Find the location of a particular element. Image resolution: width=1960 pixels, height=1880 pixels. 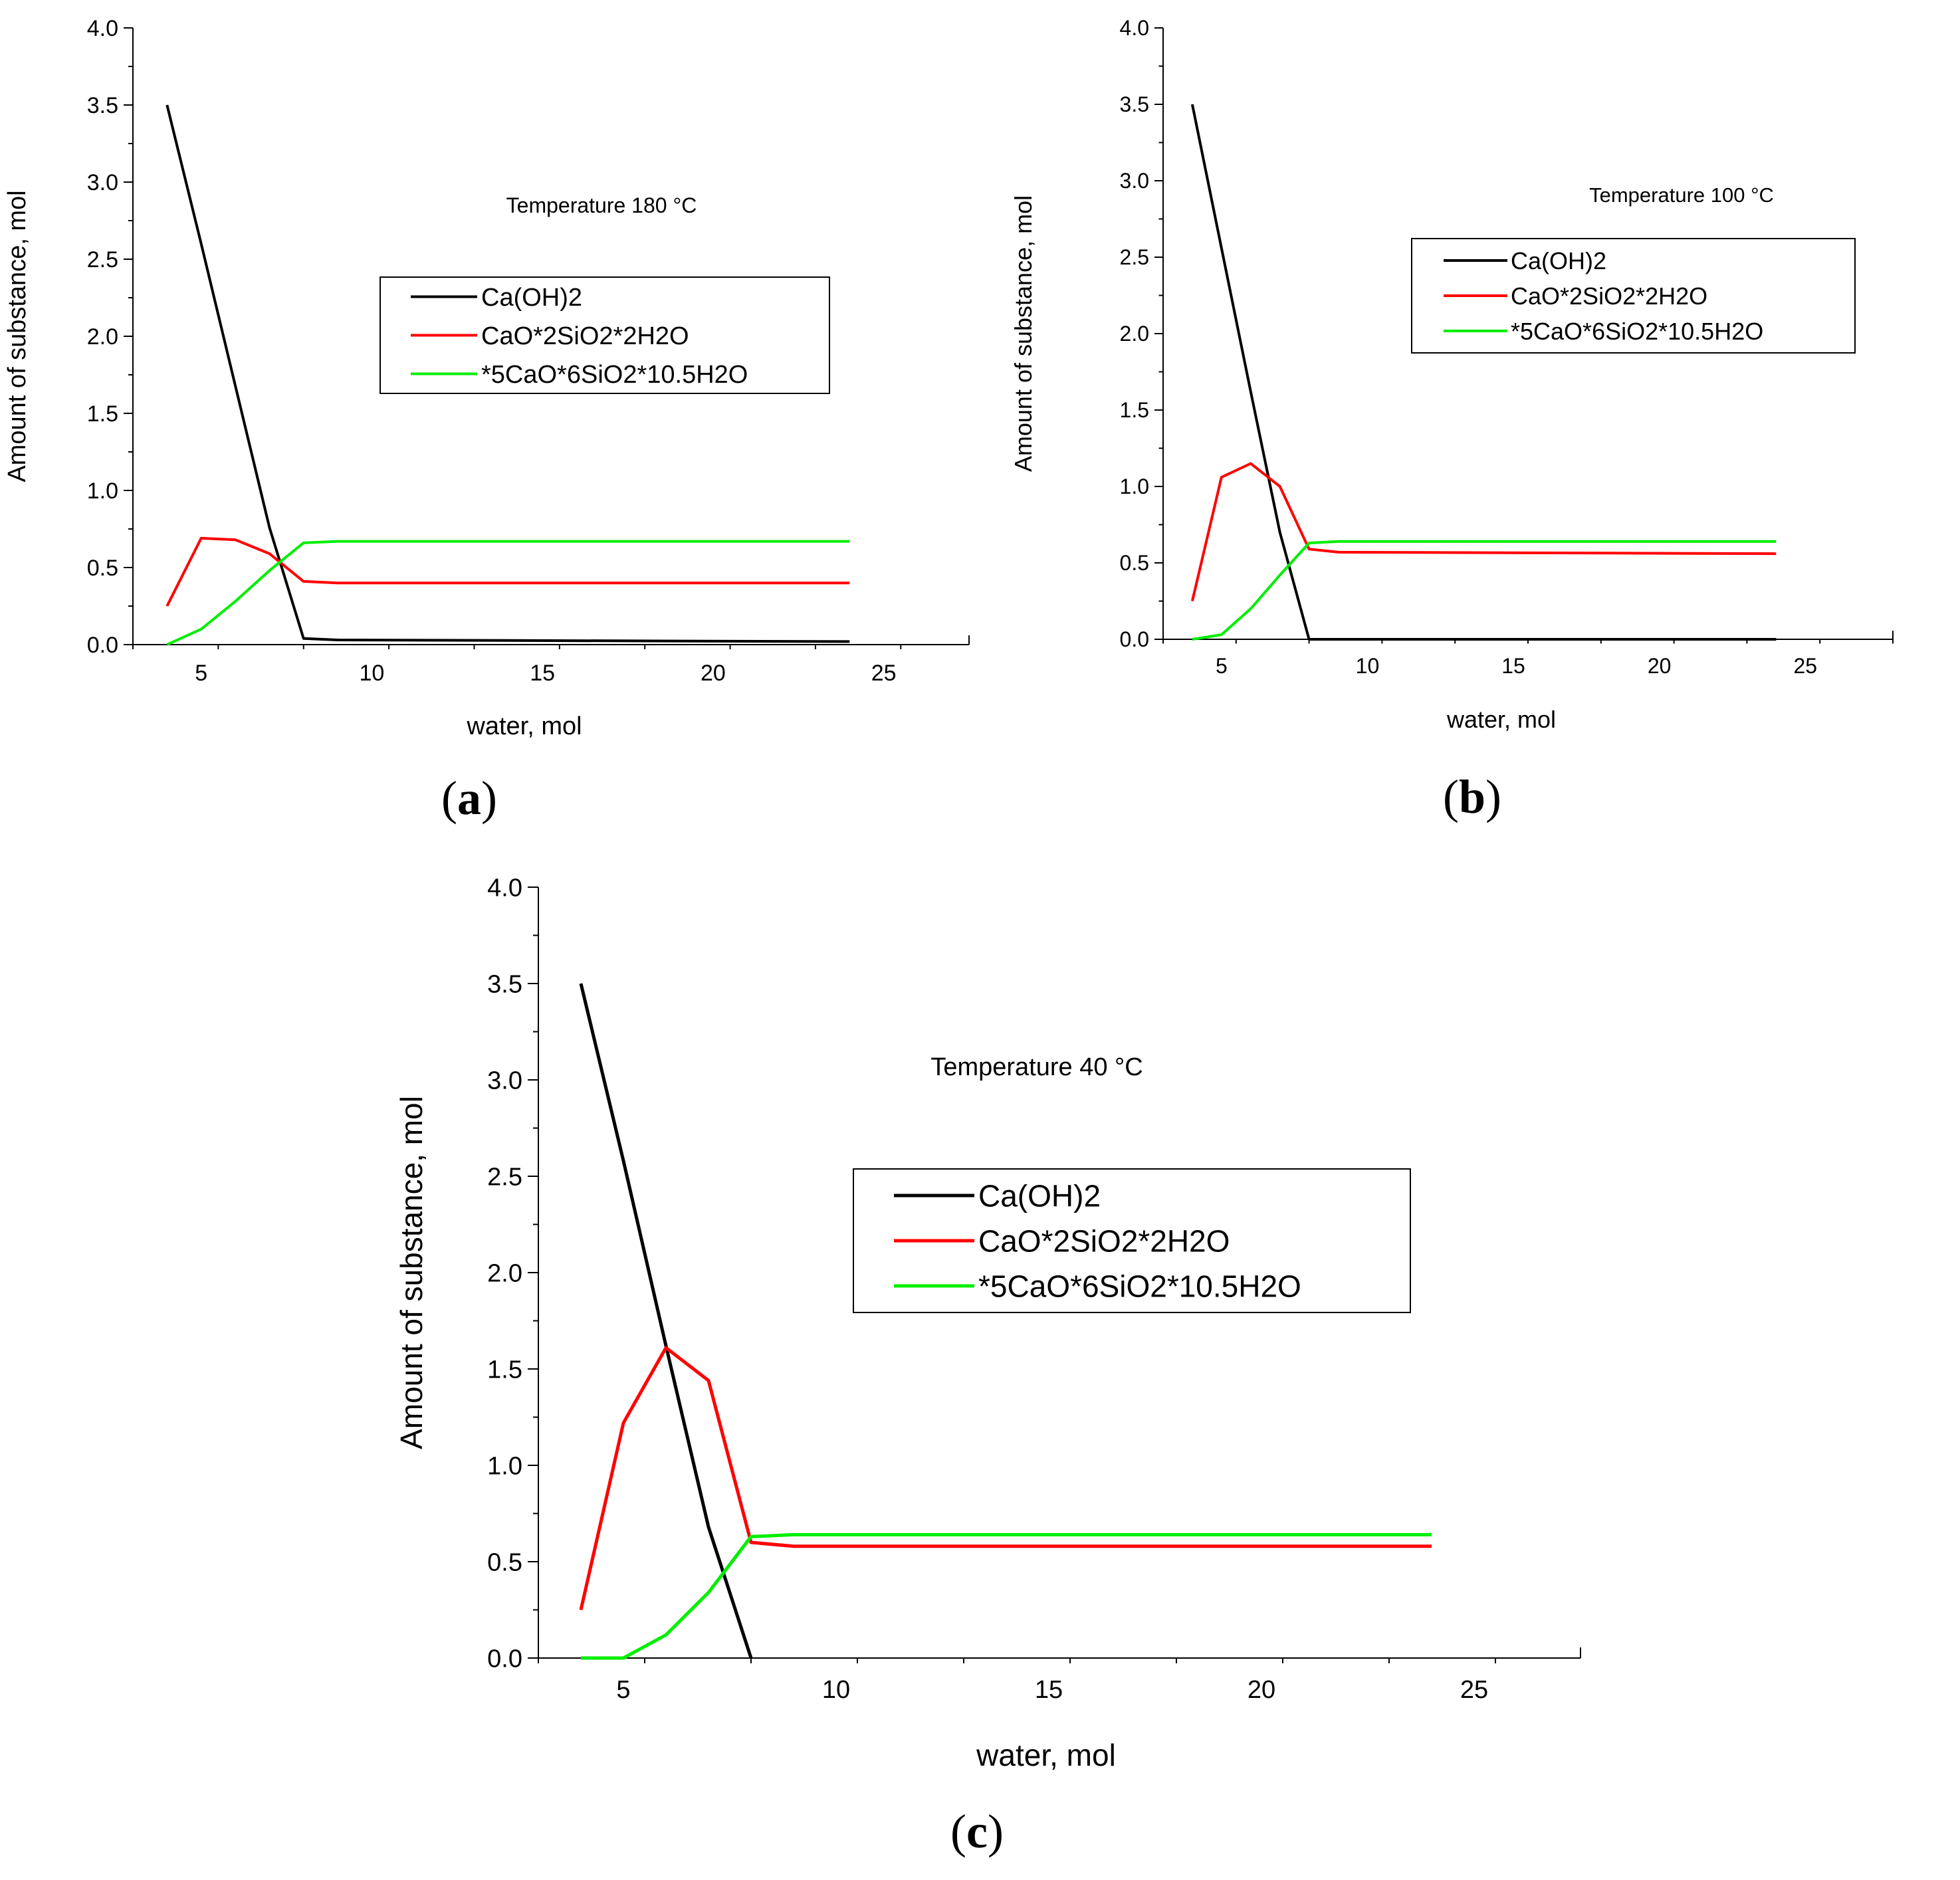

panel-label: (c) is located at coordinates (977, 1831).